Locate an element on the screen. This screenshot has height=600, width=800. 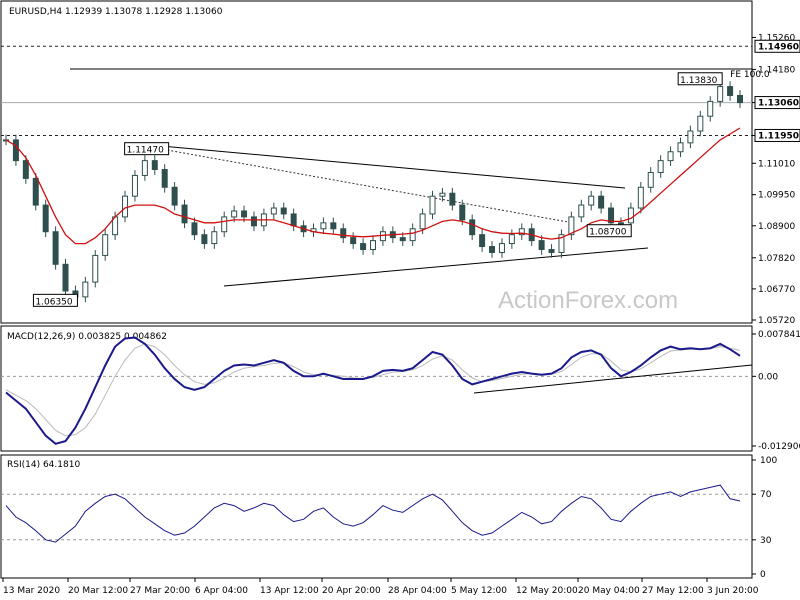
lower-trendline is located at coordinates (436, 267).